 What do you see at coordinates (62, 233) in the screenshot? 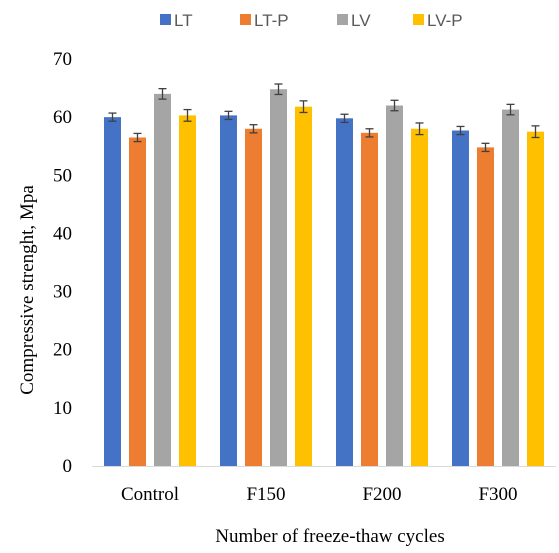
I see `y-tick-label: 40` at bounding box center [62, 233].